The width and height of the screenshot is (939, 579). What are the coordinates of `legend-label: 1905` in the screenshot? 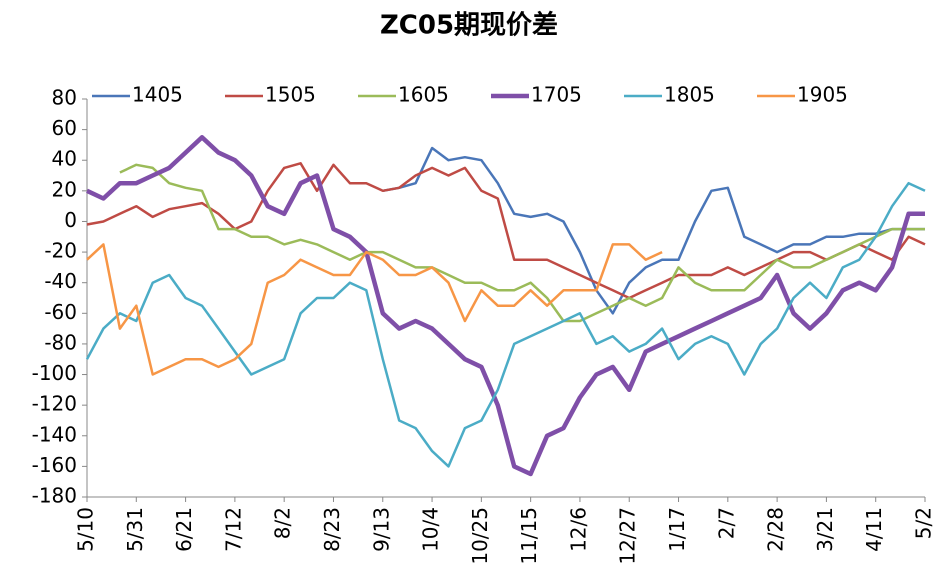 It's located at (822, 95).